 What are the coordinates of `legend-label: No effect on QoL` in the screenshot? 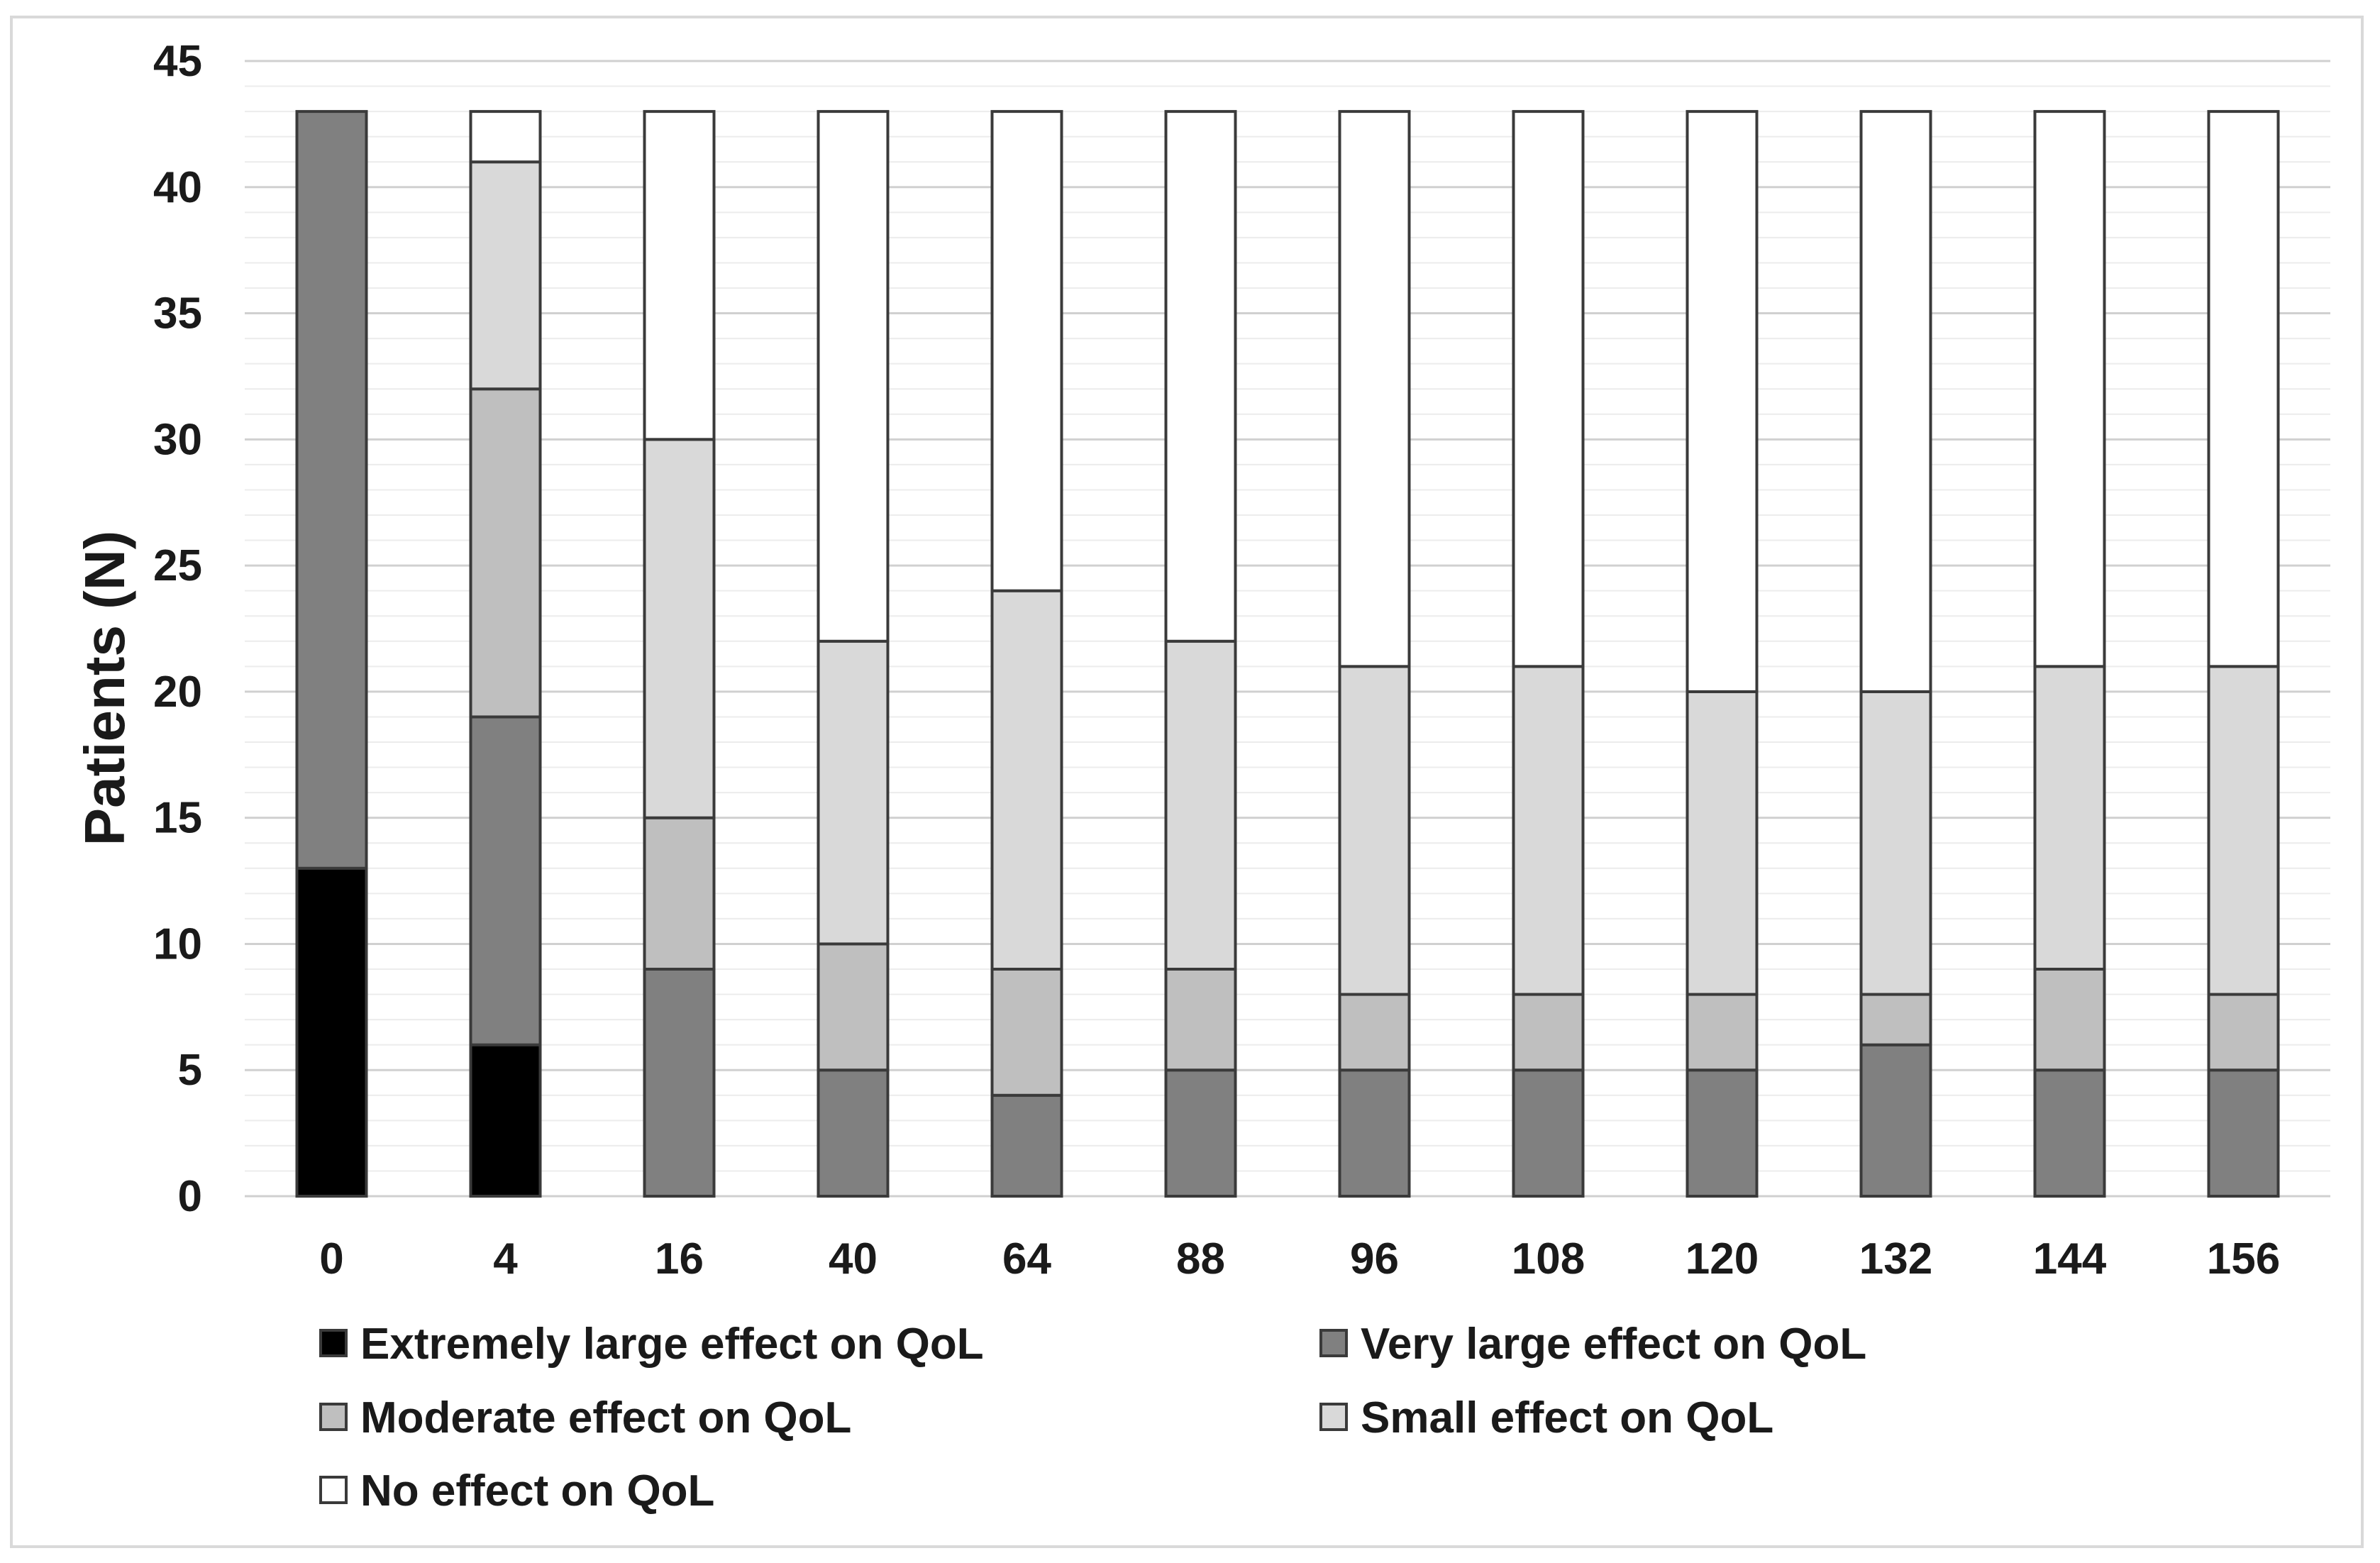 It's located at (537, 1491).